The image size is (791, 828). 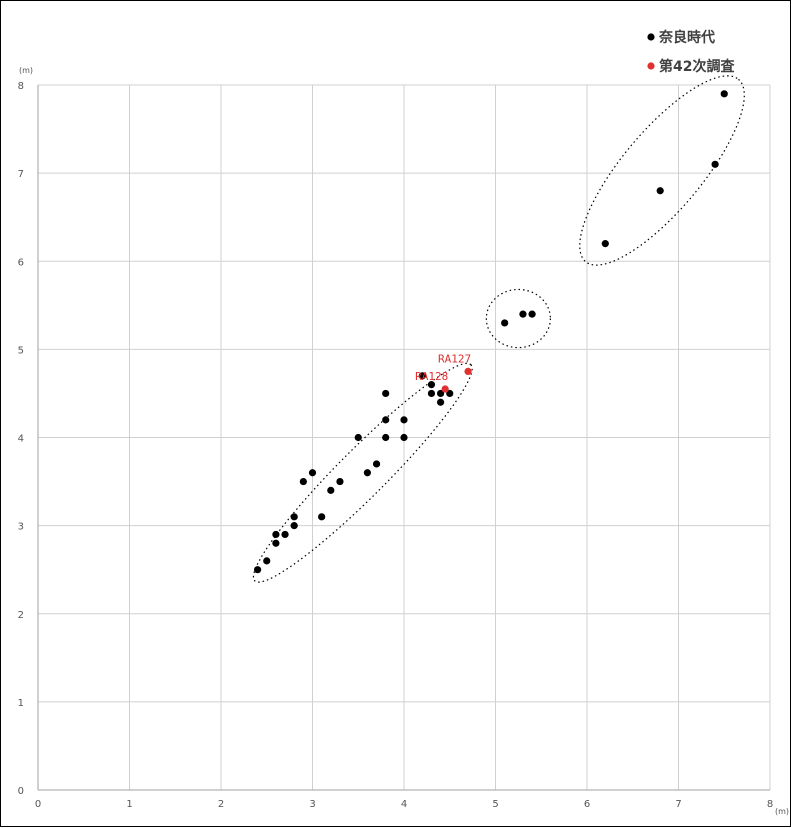 What do you see at coordinates (782, 811) in the screenshot?
I see `x-axis-unit: (m)` at bounding box center [782, 811].